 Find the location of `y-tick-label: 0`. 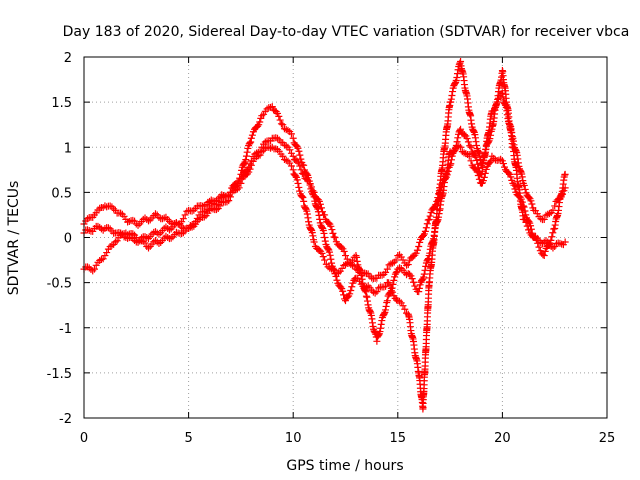

y-tick-label: 0 is located at coordinates (68, 239).